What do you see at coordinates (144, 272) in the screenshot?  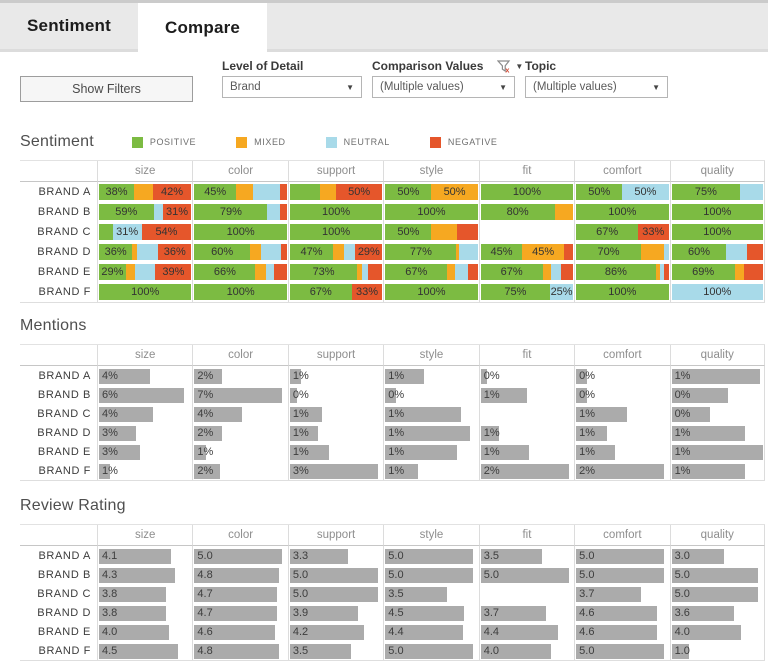 I see `sentiment-bar-cell: 29% 39%` at bounding box center [144, 272].